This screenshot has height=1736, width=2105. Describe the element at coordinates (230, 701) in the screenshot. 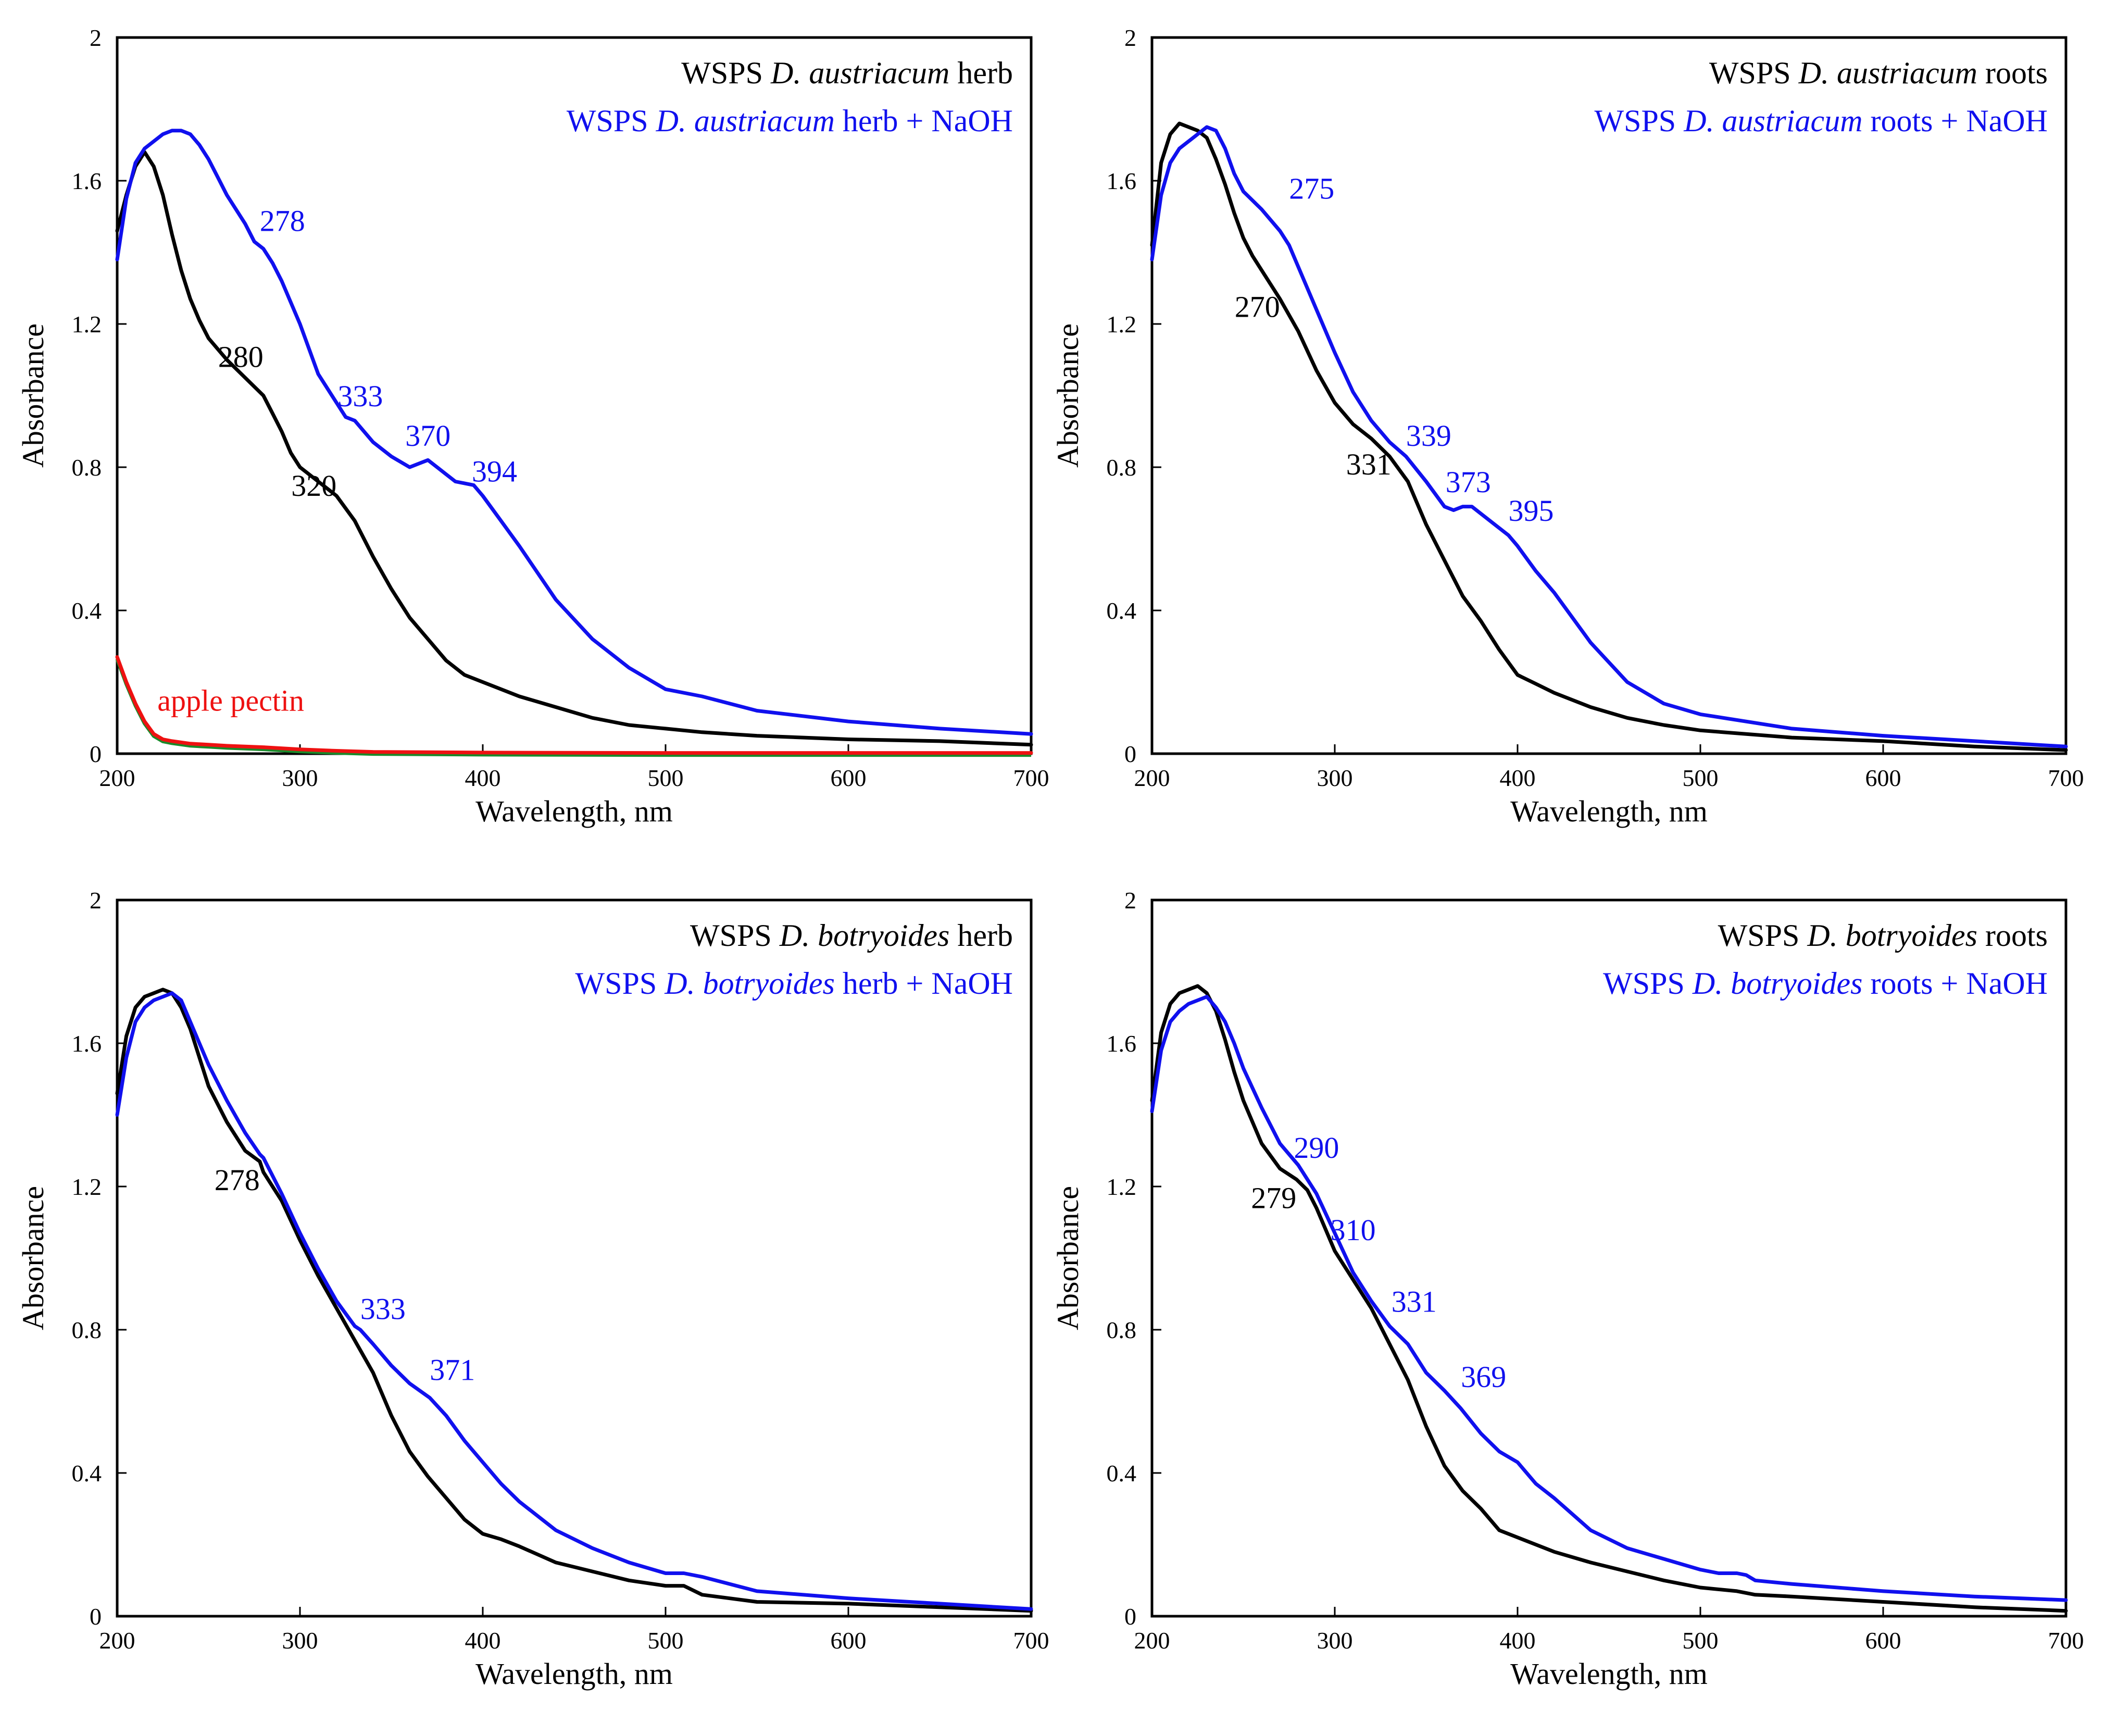

I see `pectin-label: apple pectin` at that location.